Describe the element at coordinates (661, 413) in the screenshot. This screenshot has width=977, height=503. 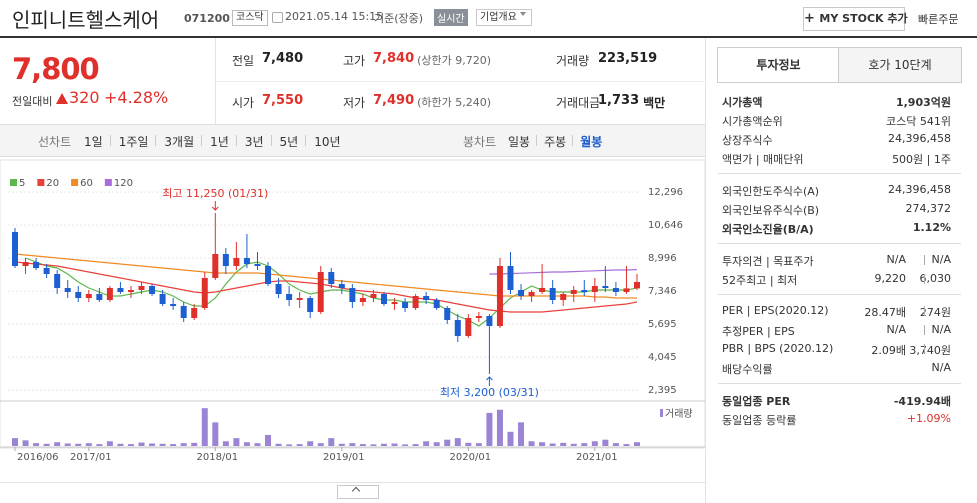
I see `volume-legend-swatch` at that location.